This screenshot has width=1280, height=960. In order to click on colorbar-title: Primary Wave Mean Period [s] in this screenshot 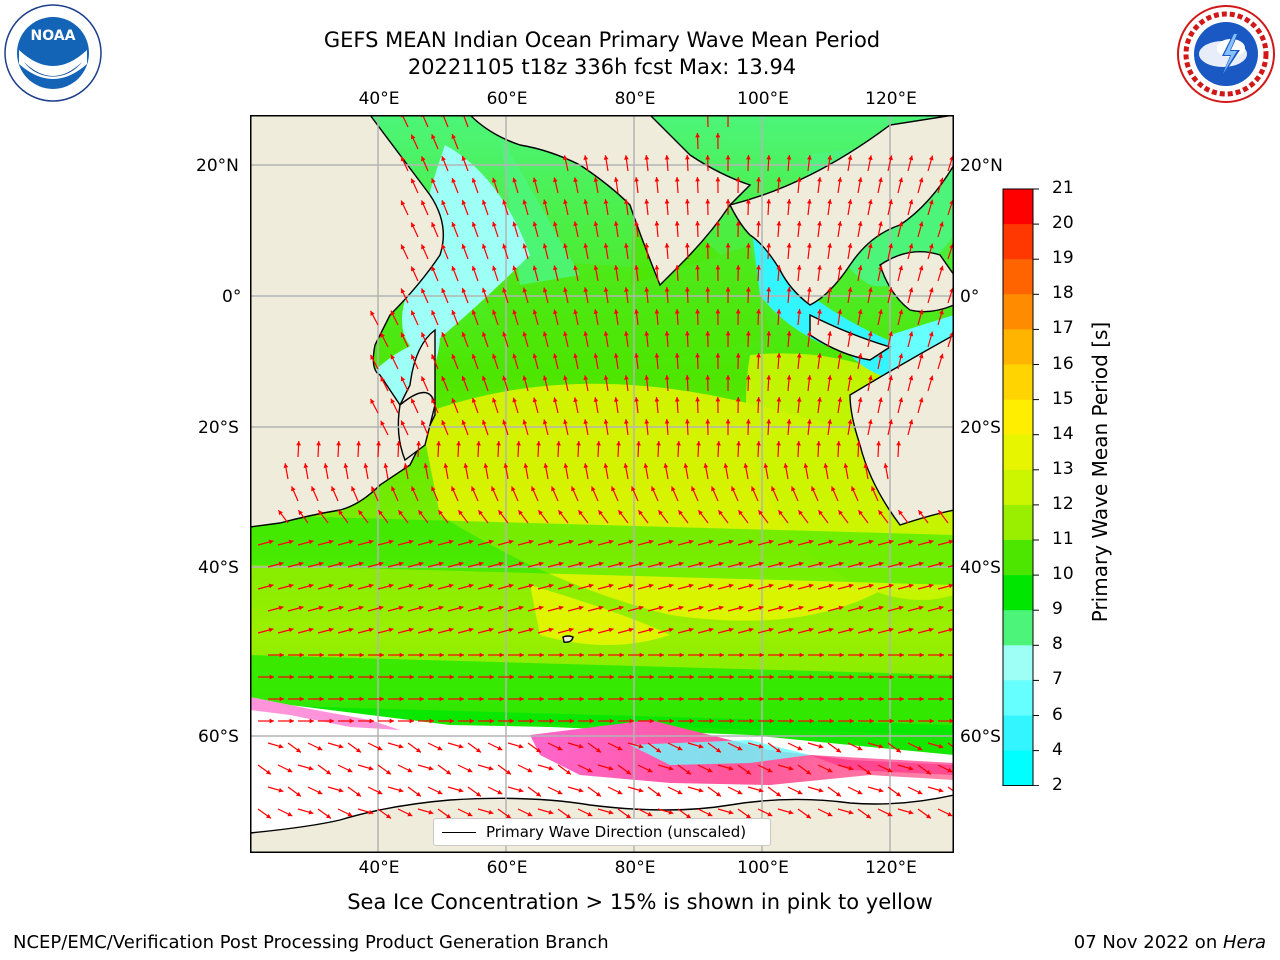, I will do `click(1100, 472)`.